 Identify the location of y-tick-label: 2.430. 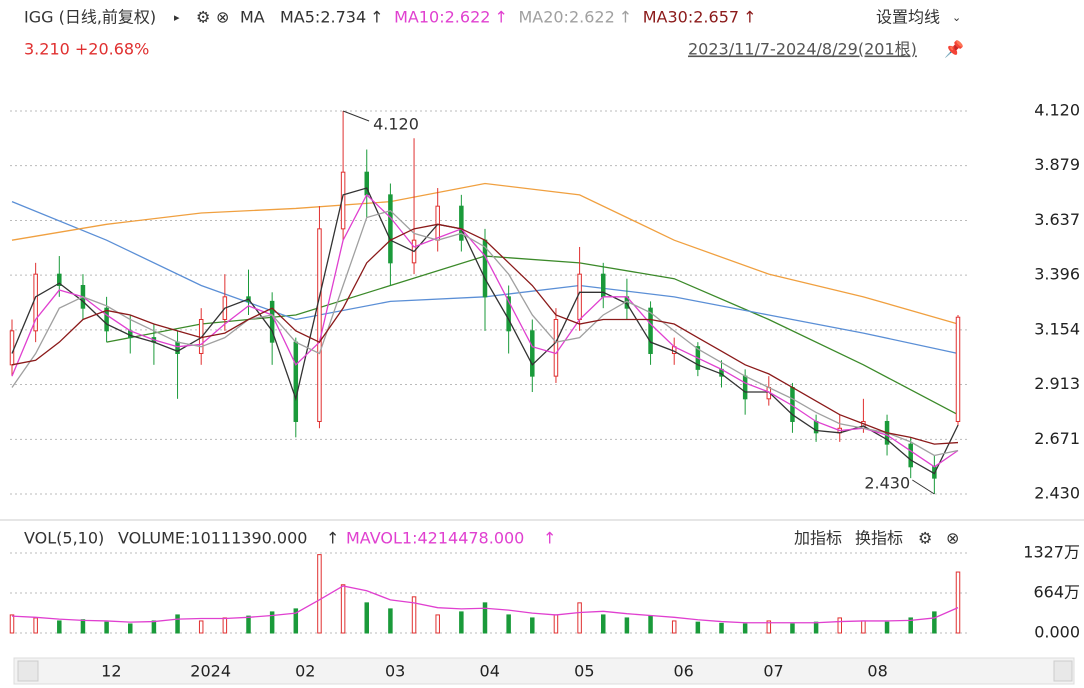
(1057, 493).